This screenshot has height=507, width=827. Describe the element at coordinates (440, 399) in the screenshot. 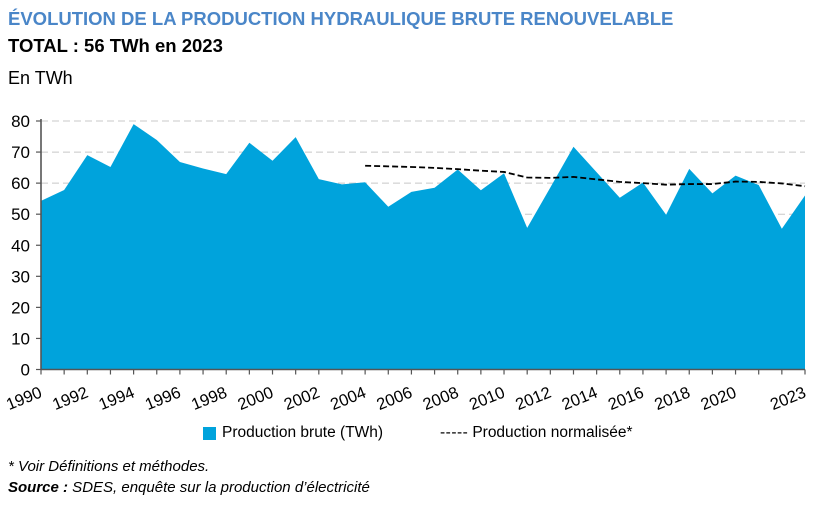

I see `x-tick-label: 2008` at that location.